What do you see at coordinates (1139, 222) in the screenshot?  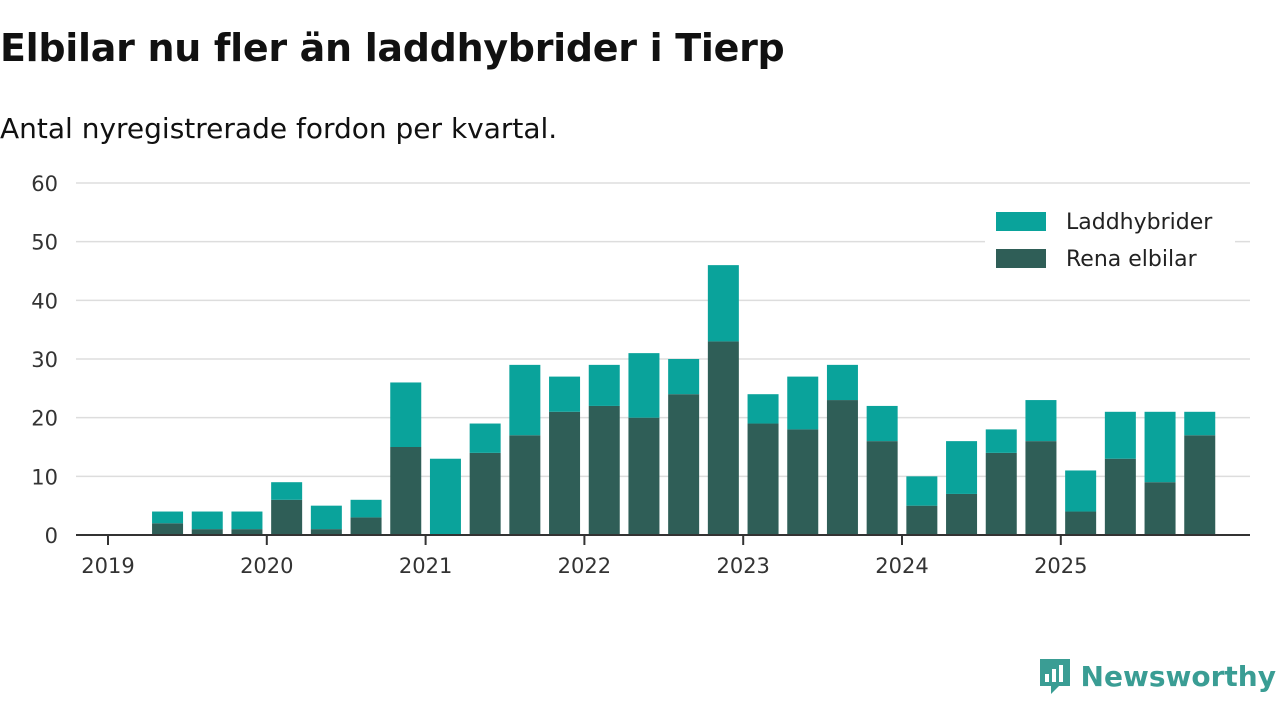 I see `legend-label-laddhybrider: Laddhybrider` at bounding box center [1139, 222].